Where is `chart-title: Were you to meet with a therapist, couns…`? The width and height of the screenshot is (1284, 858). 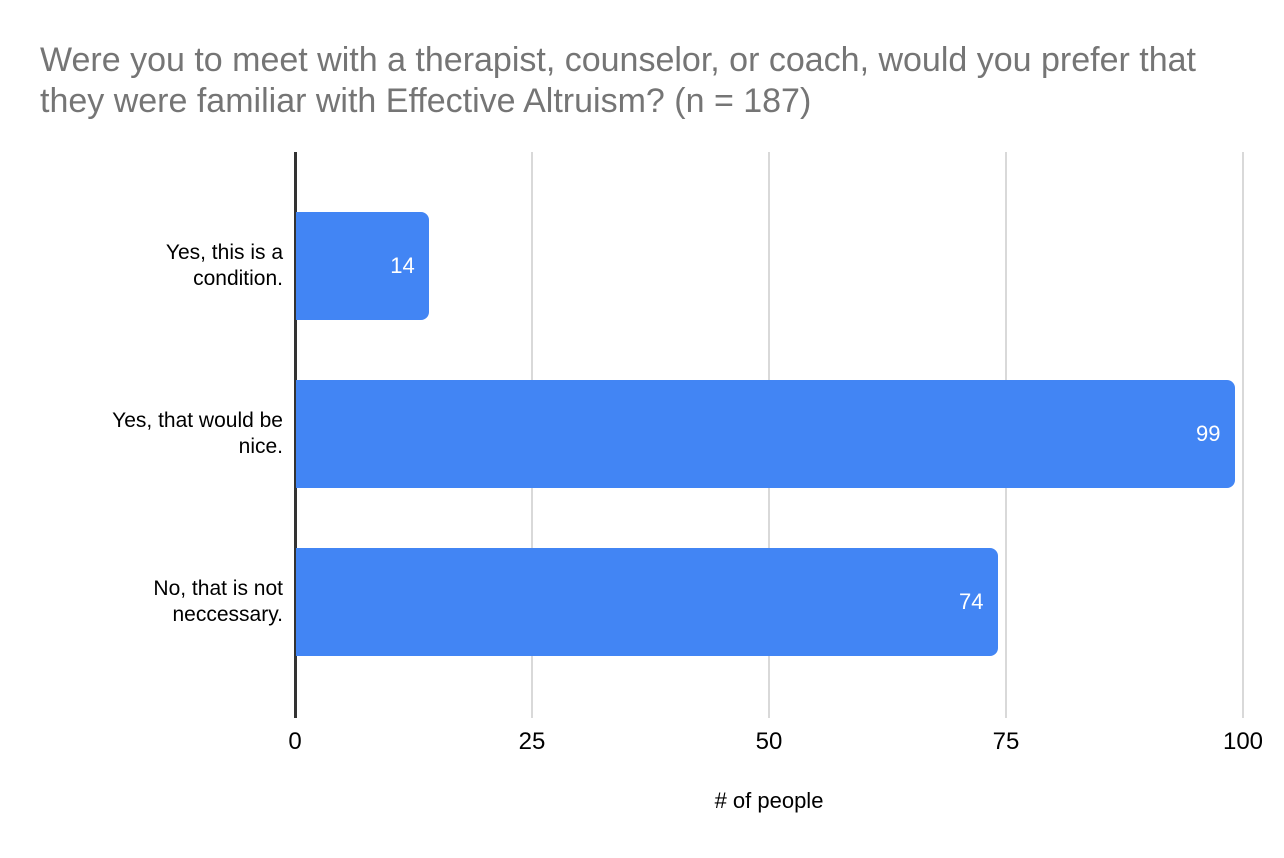
chart-title: Were you to meet with a therapist, couns… is located at coordinates (618, 80).